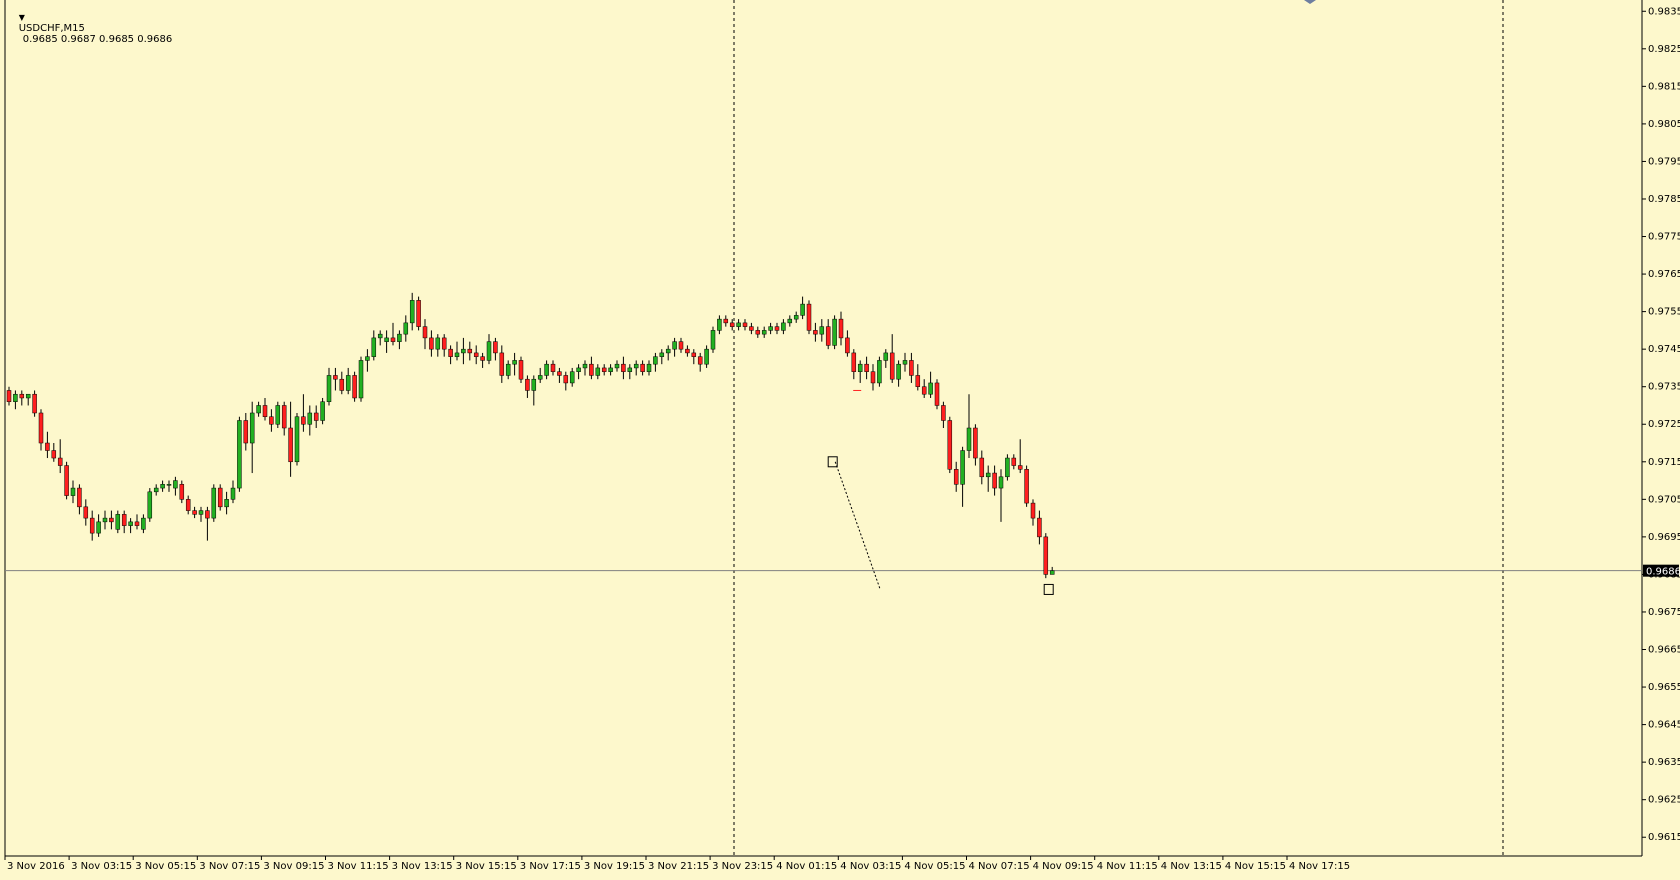 This screenshot has height=880, width=1680. Describe the element at coordinates (89, 28) in the screenshot. I see `symbol-header: ▼ USDCHF,M15 0.9685 0.9687 0.9685 0.9686` at that location.